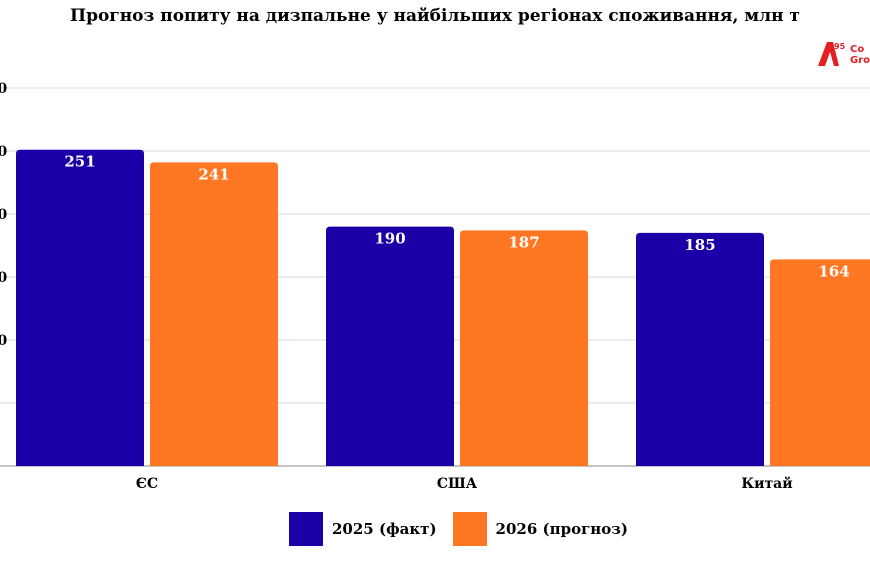 Image resolution: width=870 pixels, height=570 pixels. What do you see at coordinates (457, 484) in the screenshot?
I see `category-label: США` at bounding box center [457, 484].